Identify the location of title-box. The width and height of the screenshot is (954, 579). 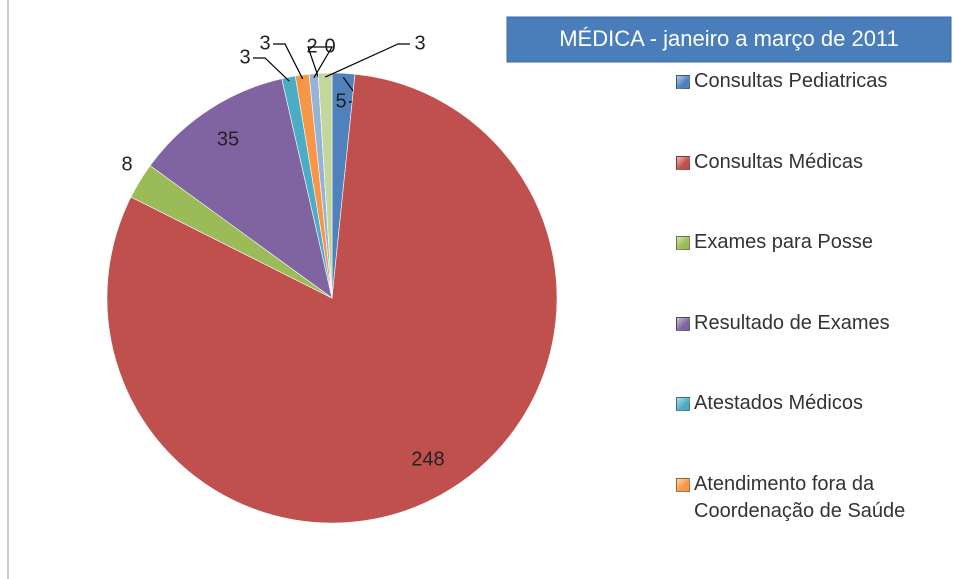
(729, 39).